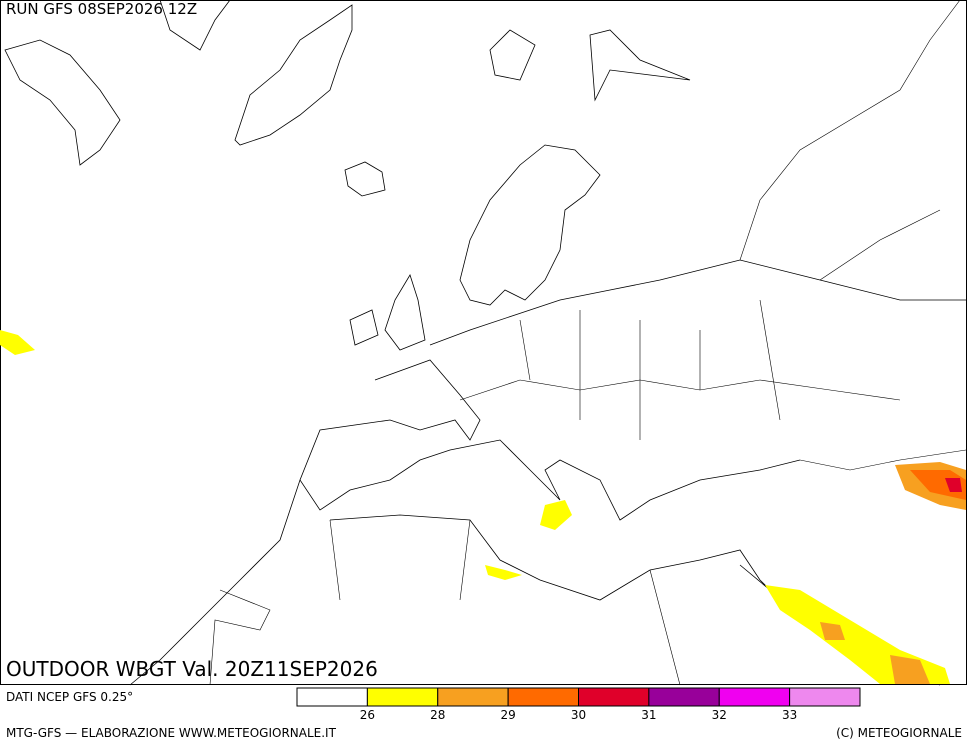  What do you see at coordinates (648, 715) in the screenshot?
I see `color-label: 31` at bounding box center [648, 715].